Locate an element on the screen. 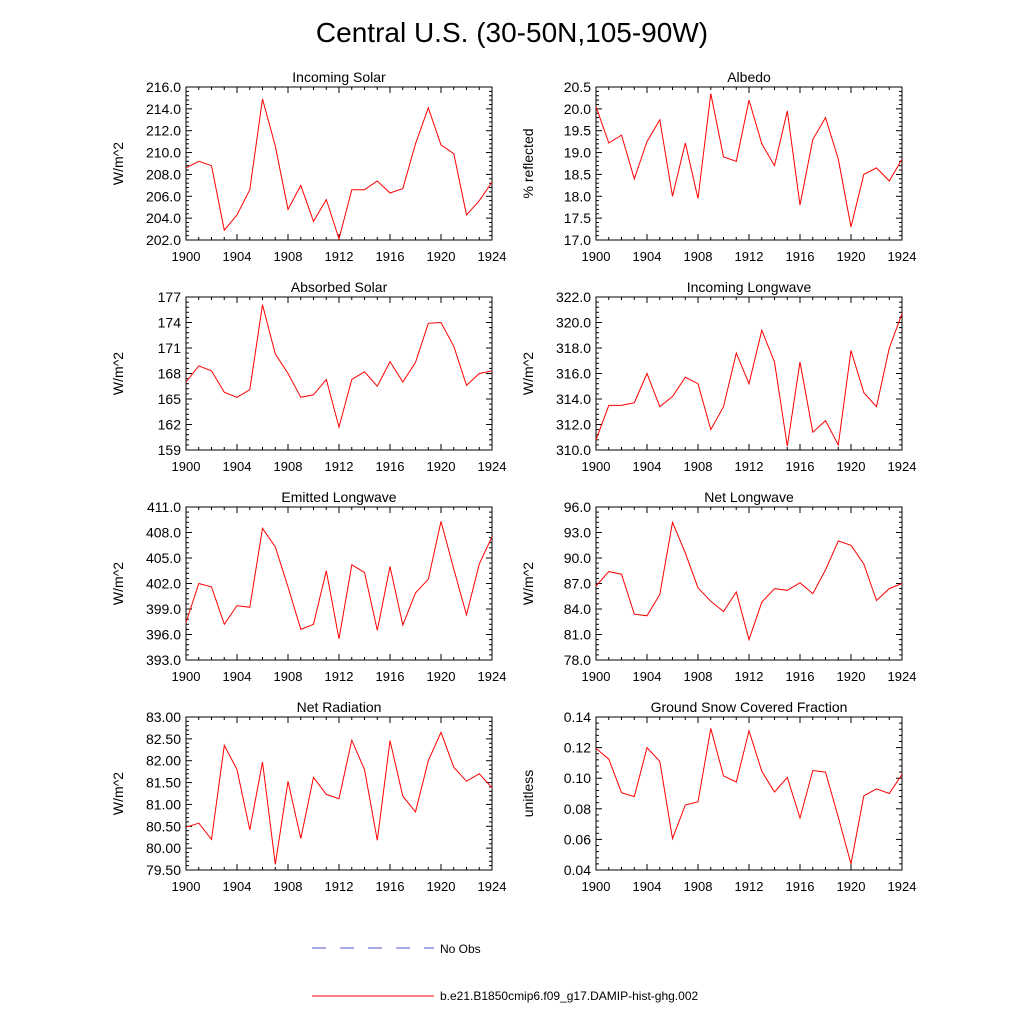 Image resolution: width=1024 pixels, height=1024 pixels. y-tick-label: 208.0 is located at coordinates (163, 174).